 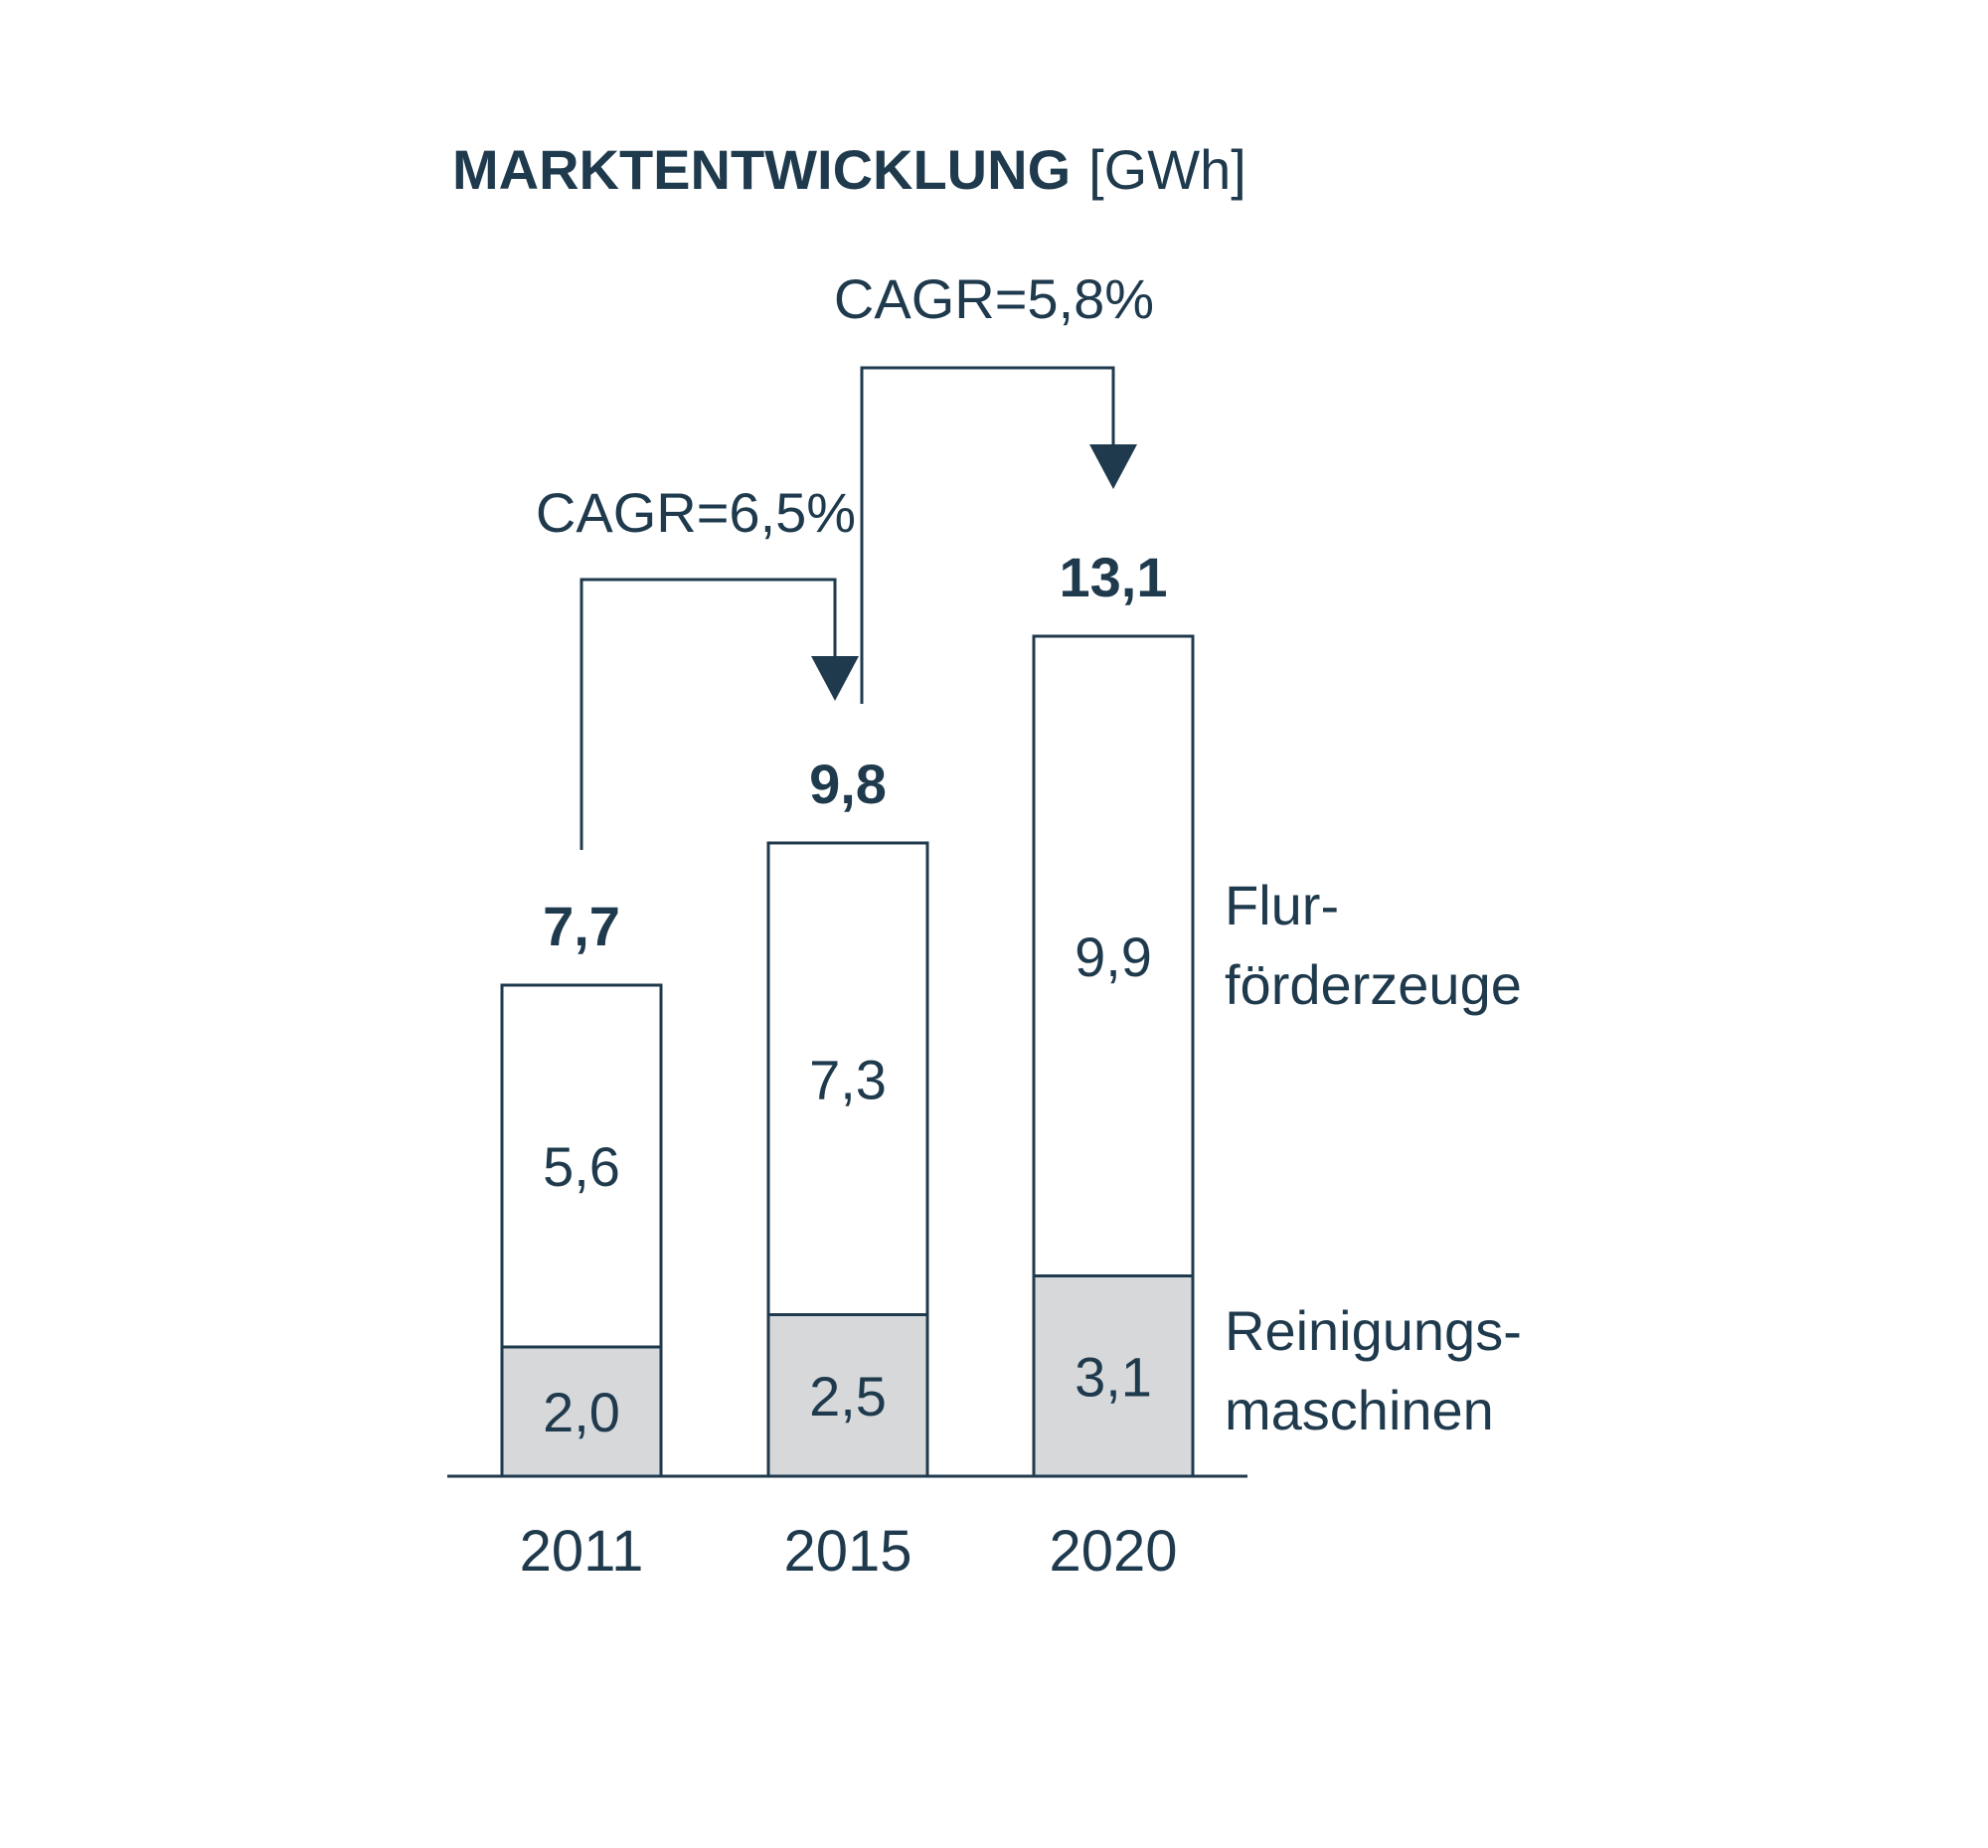 I want to click on chart-unit: [GWh], so click(x=1167, y=169).